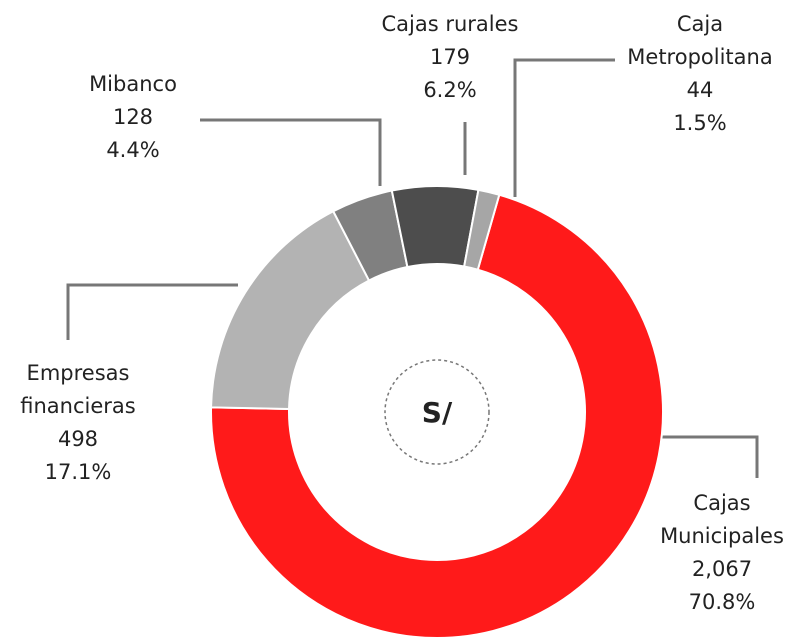 This screenshot has width=790, height=640. What do you see at coordinates (722, 519) in the screenshot?
I see `category-label: Cajas Municipales` at bounding box center [722, 519].